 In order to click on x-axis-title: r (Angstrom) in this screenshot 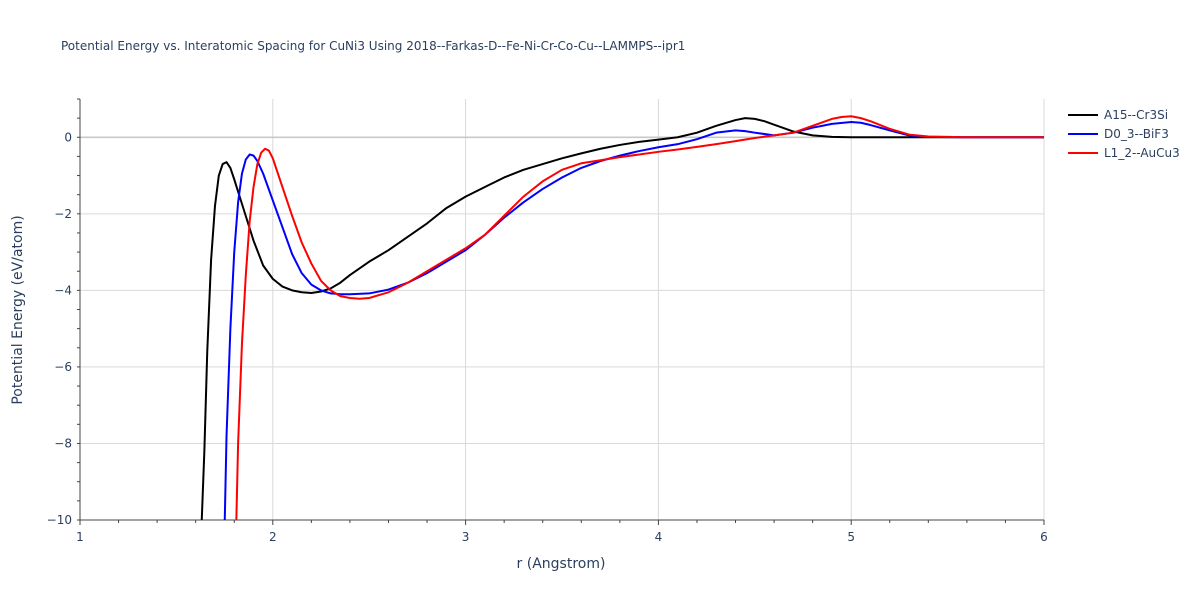, I will do `click(561, 564)`.